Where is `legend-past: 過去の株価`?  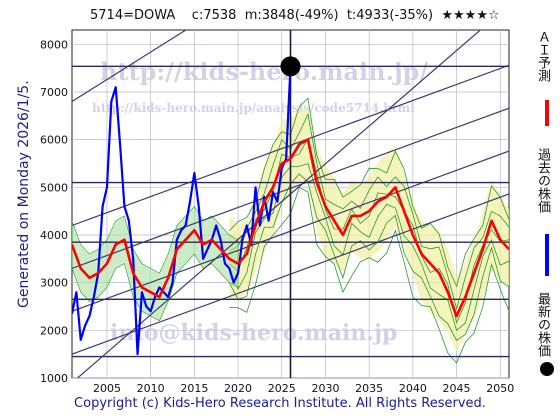 legend-past: 過去の株価 is located at coordinates (536, 218).